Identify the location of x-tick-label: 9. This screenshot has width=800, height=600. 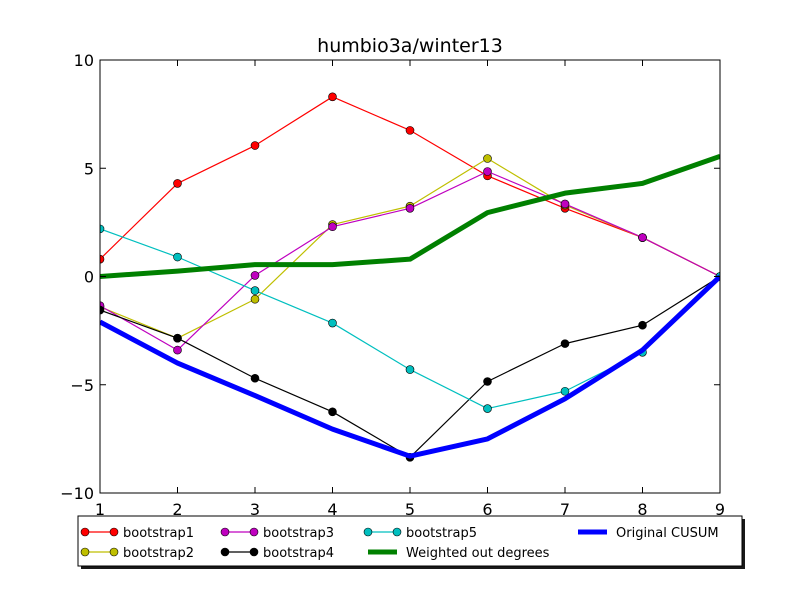
(720, 509).